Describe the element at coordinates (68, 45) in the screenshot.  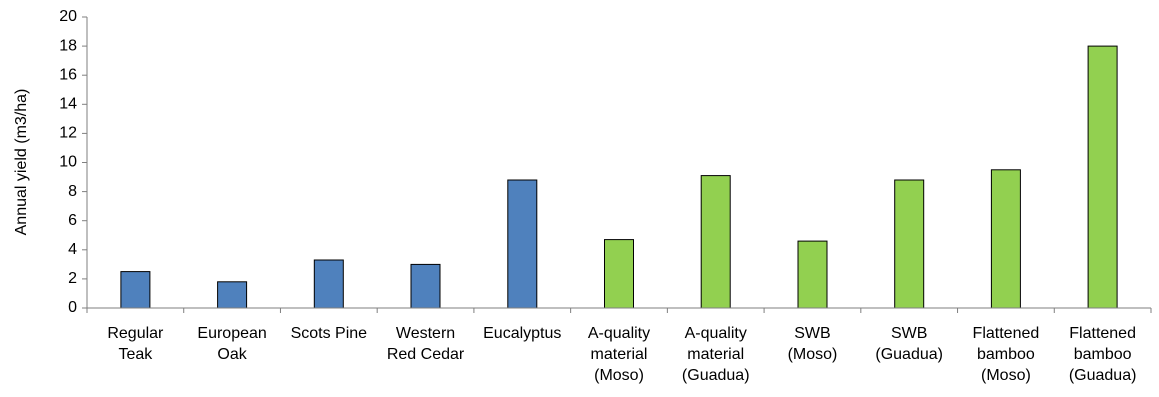
I see `y-tick-label: 18` at that location.